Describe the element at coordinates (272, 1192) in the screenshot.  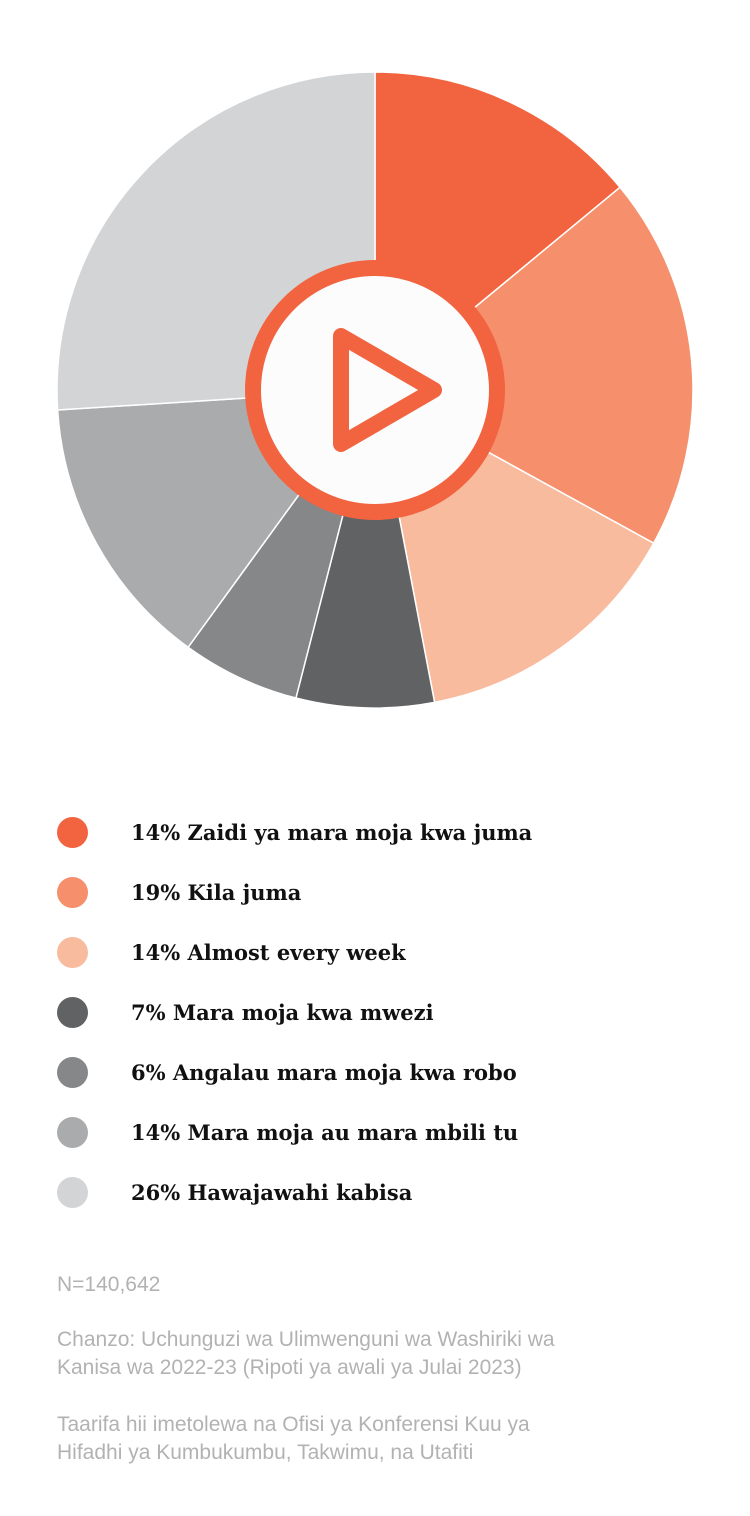
I see `legend-label: 26% Hawajawahi kabisa` at that location.